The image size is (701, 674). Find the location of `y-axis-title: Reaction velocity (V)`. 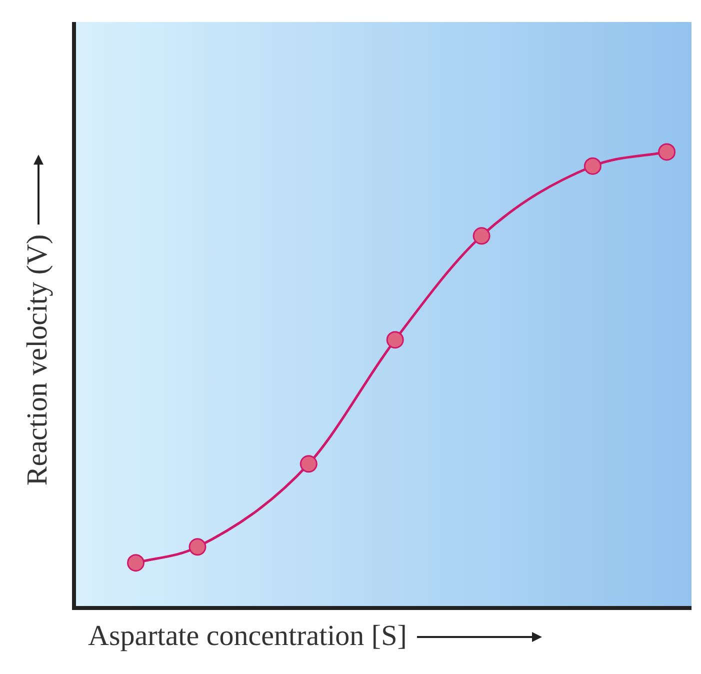

y-axis-title: Reaction velocity (V) is located at coordinates (38, 360).